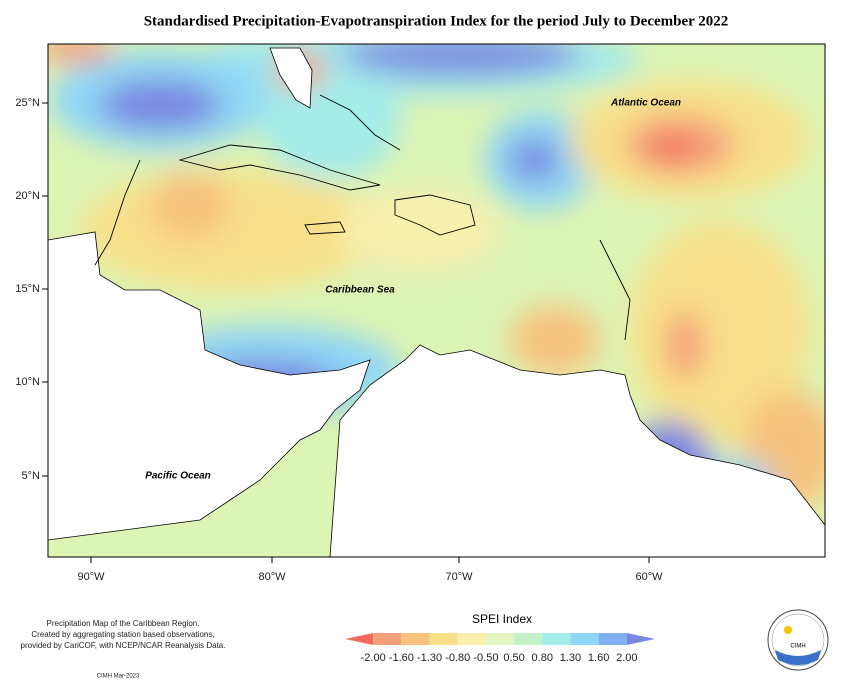 This screenshot has width=845, height=684. I want to click on lat-label: 15°N, so click(27, 289).